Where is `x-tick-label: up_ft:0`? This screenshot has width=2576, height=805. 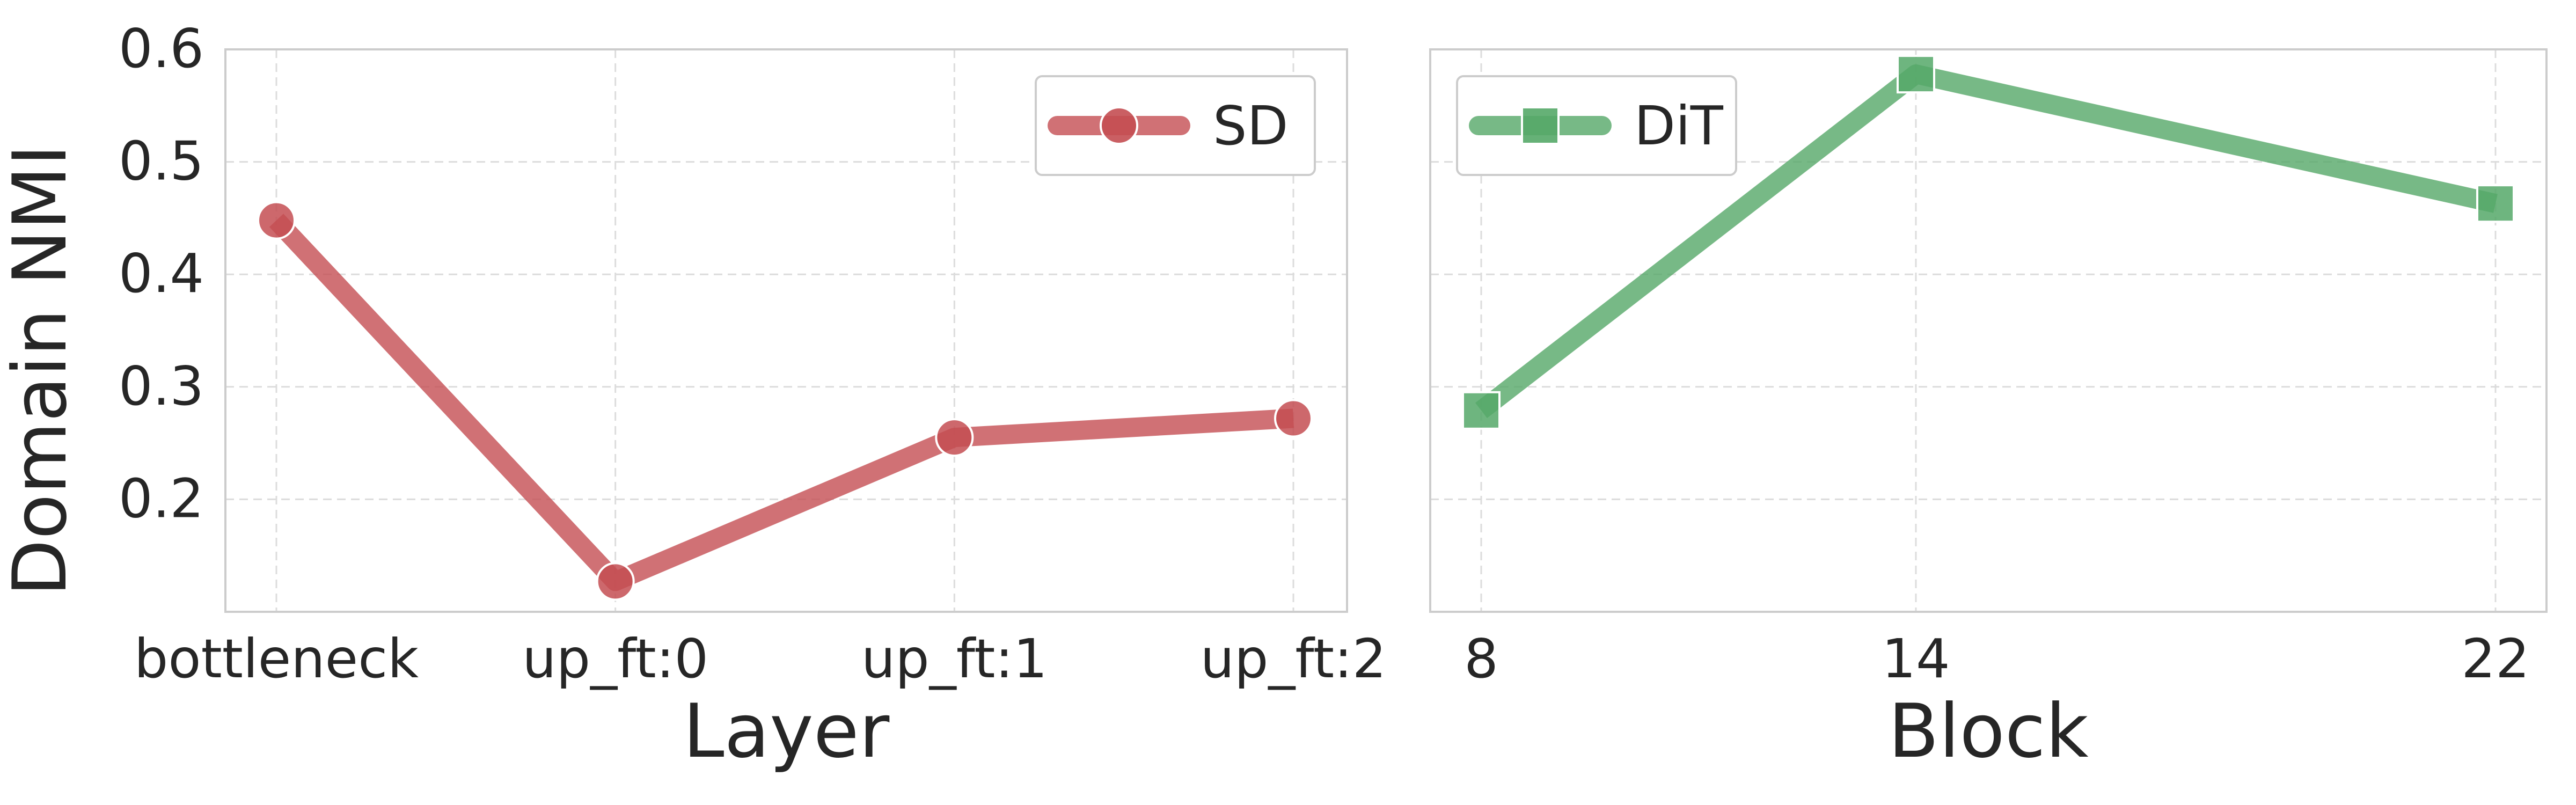
x-tick-label: up_ft:0 is located at coordinates (615, 658).